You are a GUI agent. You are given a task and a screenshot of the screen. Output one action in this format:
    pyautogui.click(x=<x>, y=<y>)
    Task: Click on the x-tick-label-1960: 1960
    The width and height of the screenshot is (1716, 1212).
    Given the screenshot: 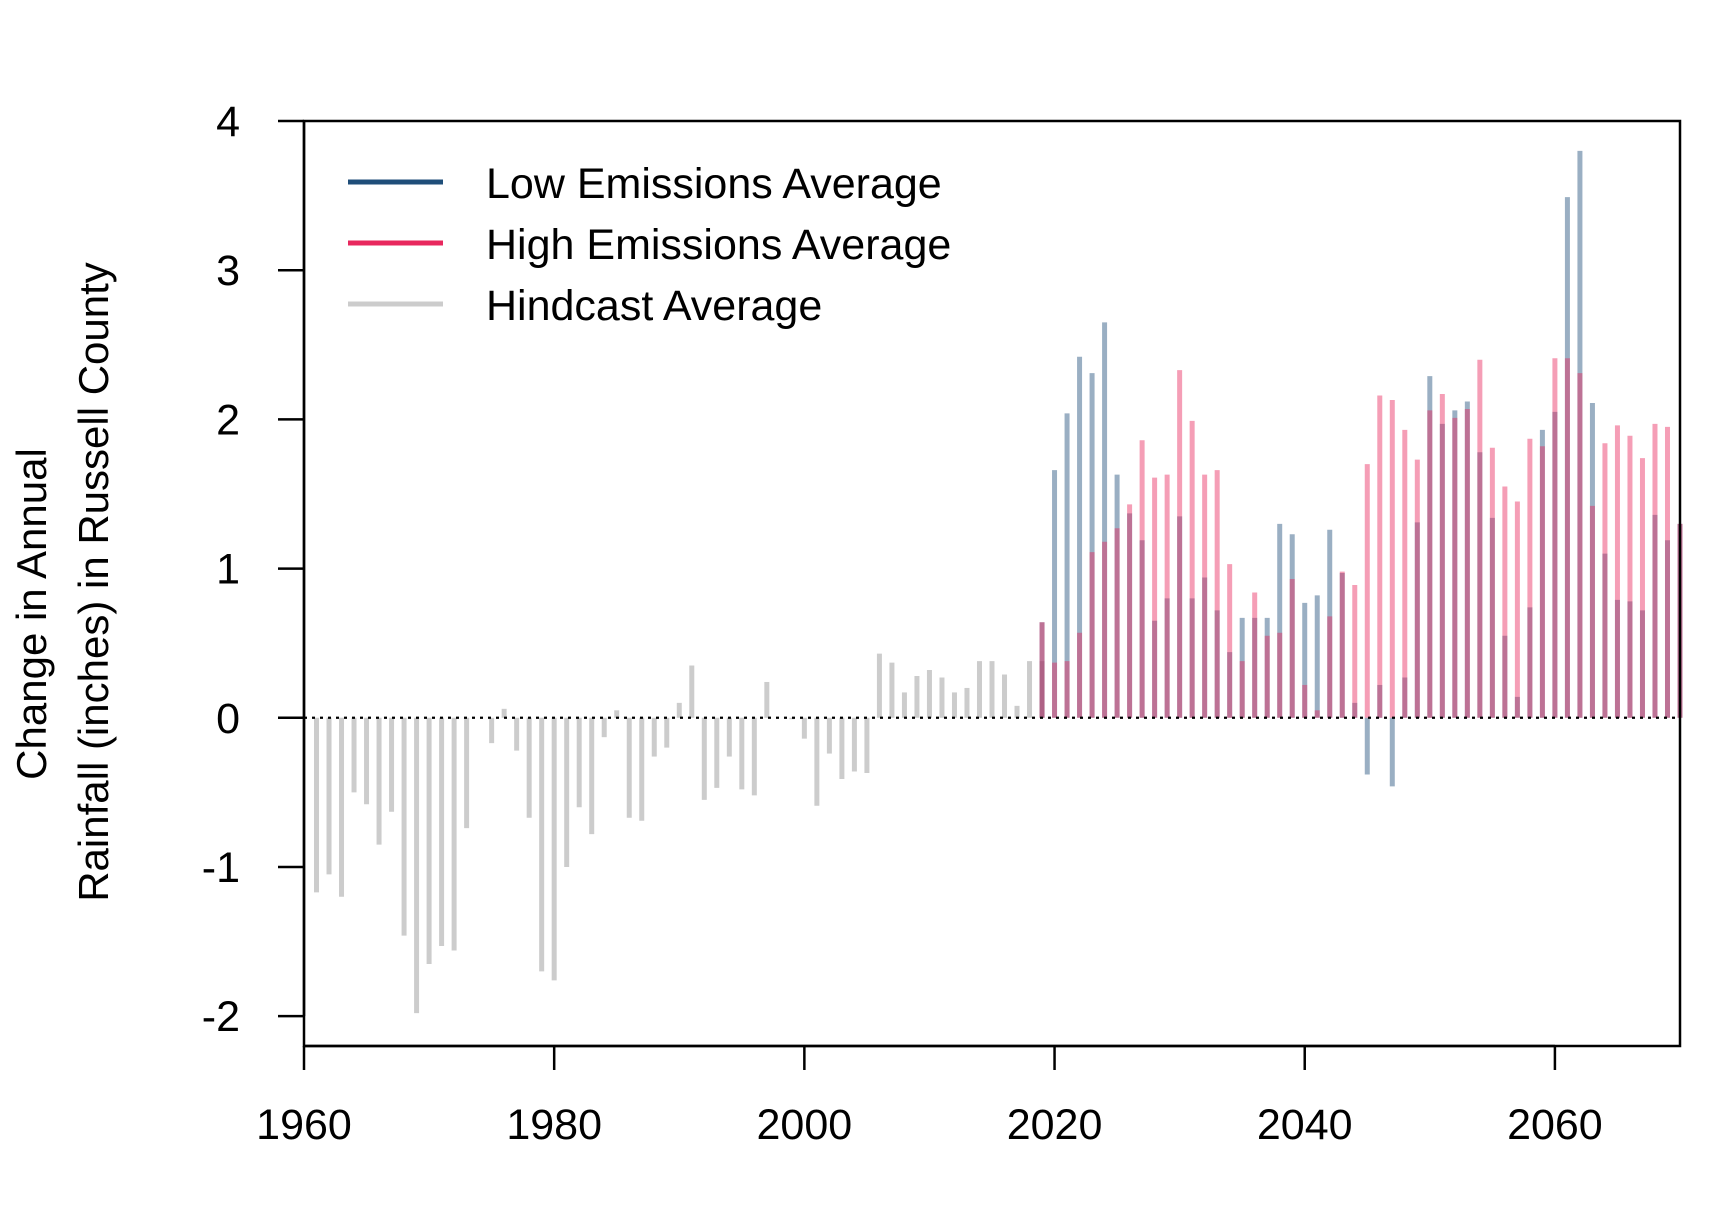 What is the action you would take?
    pyautogui.click(x=304, y=1125)
    